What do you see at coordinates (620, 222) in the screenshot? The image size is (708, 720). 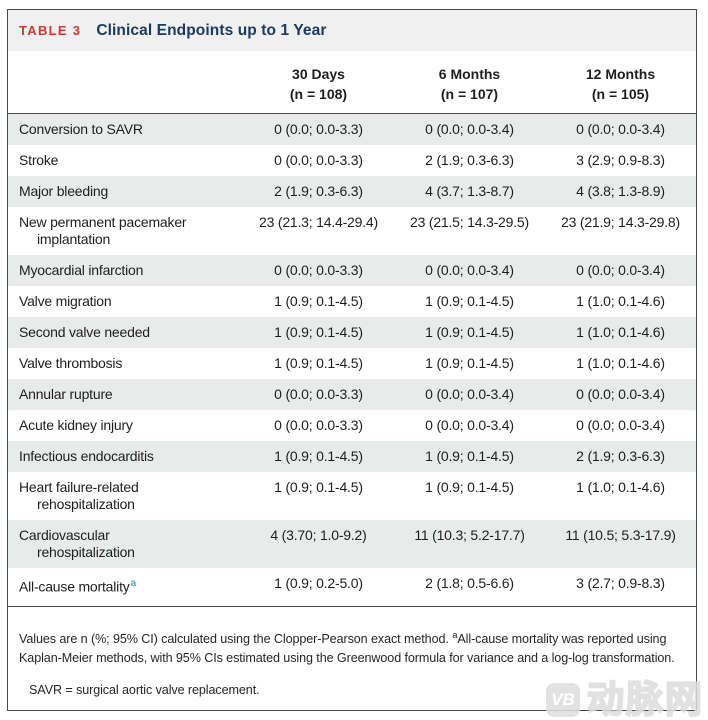 I see `value-cell: 23 (21.9; 14.3-29.8)` at bounding box center [620, 222].